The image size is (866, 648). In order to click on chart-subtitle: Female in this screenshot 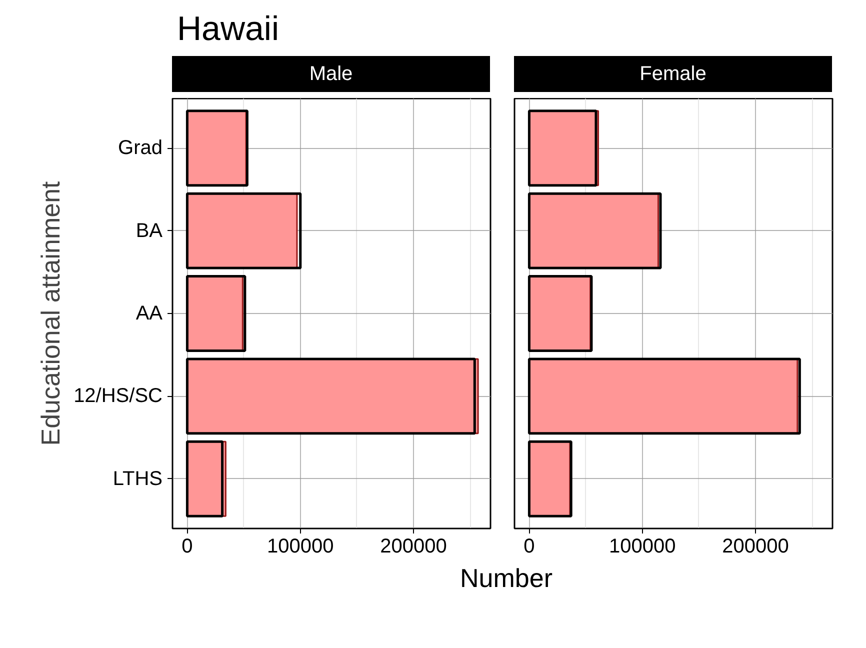, I will do `click(673, 74)`.